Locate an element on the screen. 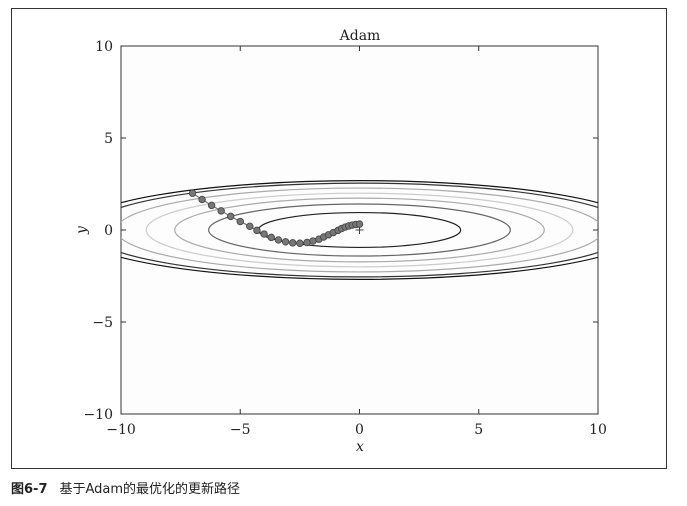 This screenshot has width=687, height=506. x-axis-label: x is located at coordinates (360, 447).